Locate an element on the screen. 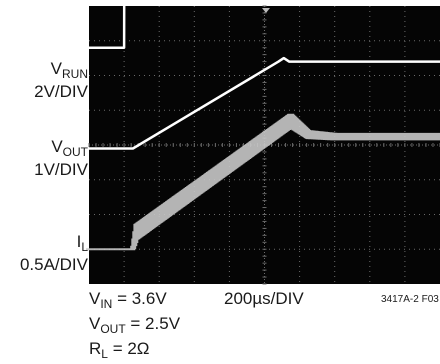  vout-scale: 1V/DIV is located at coordinates (61, 169).